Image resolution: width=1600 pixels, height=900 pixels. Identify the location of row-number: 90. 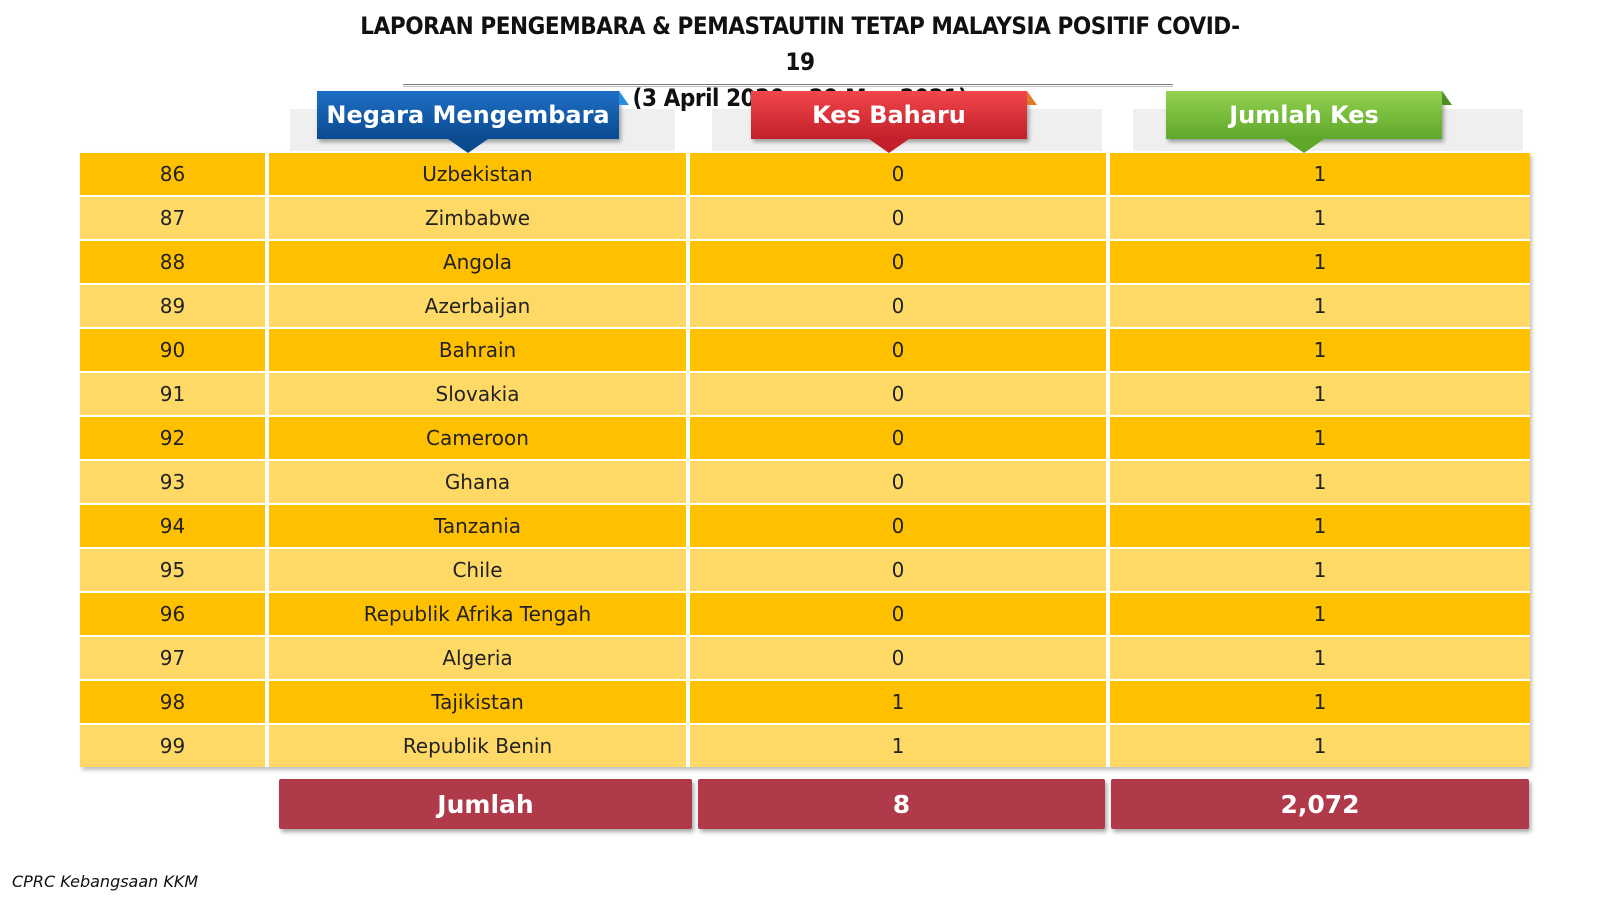
(174, 350).